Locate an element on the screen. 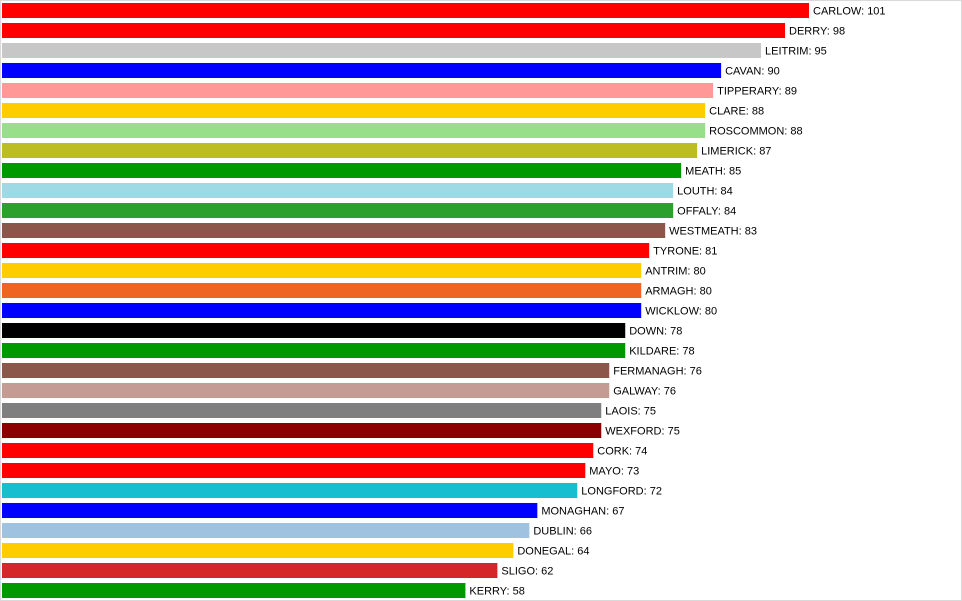 Image resolution: width=962 pixels, height=601 pixels. bar-wicklow is located at coordinates (322, 310).